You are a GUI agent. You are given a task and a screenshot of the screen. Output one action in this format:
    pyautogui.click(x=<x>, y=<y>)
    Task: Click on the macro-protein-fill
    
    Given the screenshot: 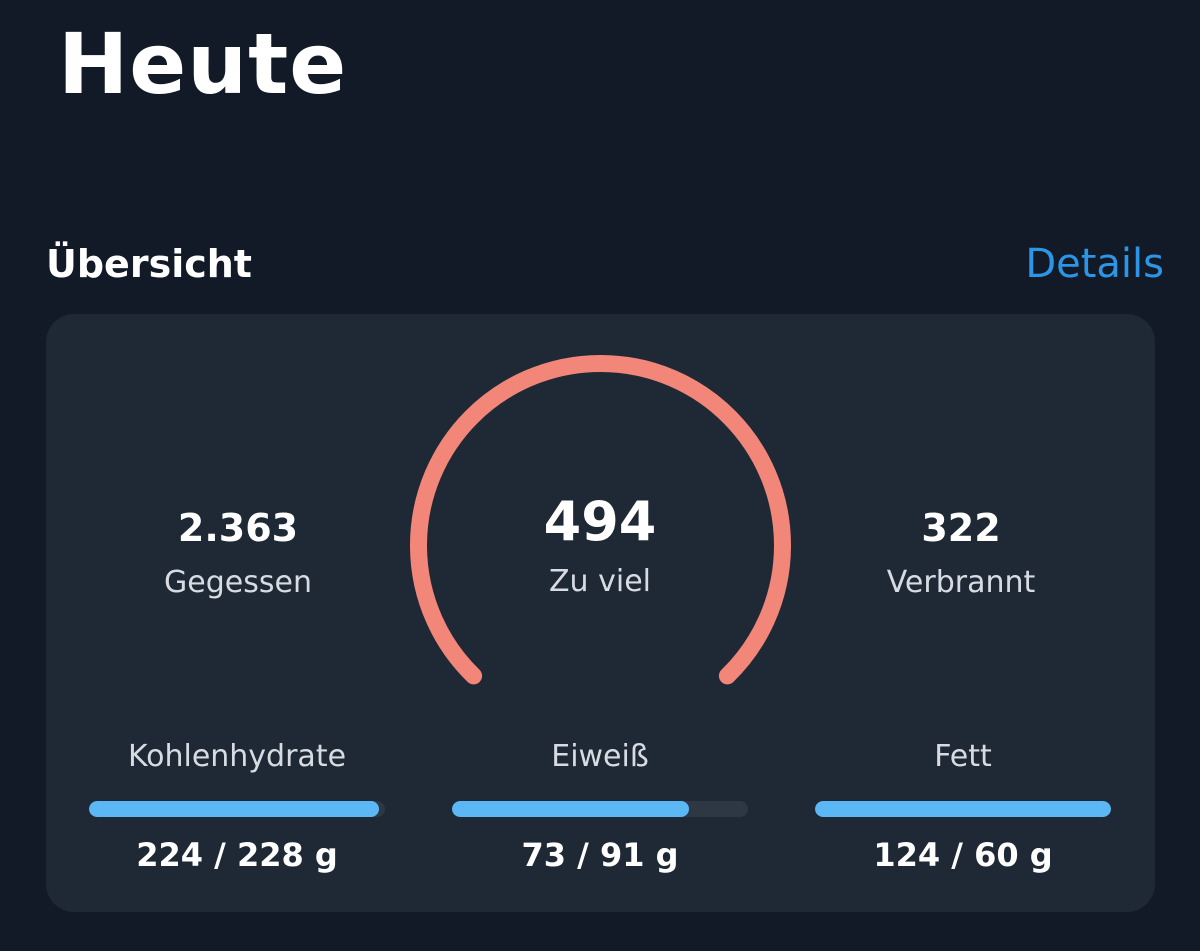 What is the action you would take?
    pyautogui.click(x=570, y=809)
    